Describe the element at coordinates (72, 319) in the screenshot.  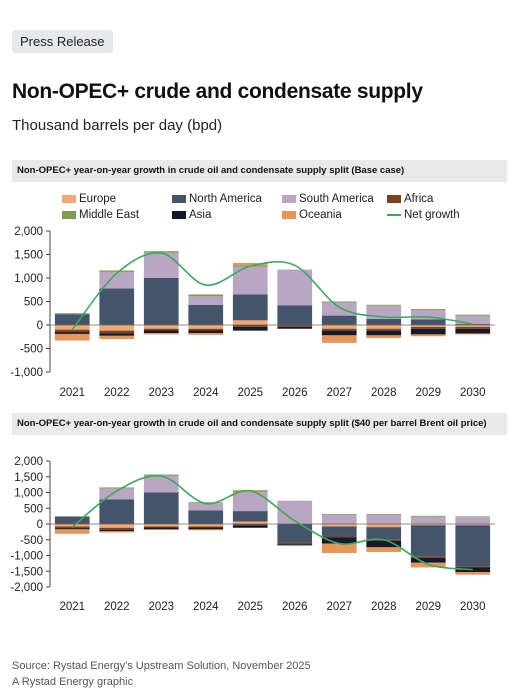
I see `bar-north-america-2021` at that location.